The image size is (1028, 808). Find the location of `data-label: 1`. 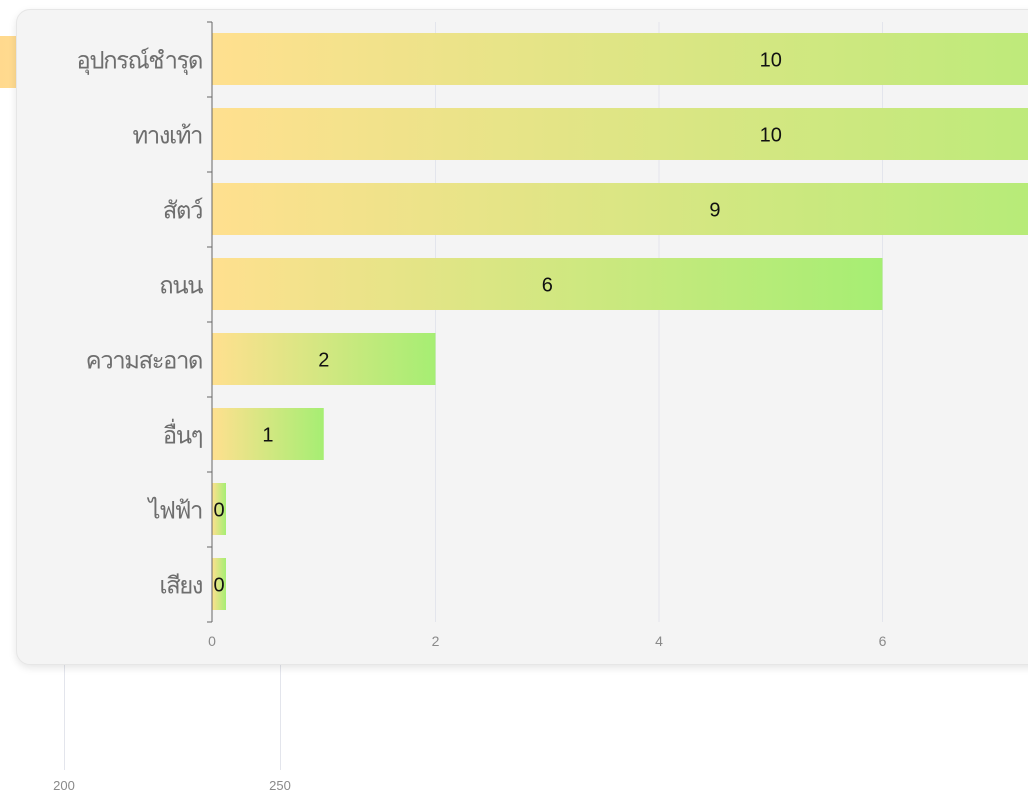

data-label: 1 is located at coordinates (267, 436).